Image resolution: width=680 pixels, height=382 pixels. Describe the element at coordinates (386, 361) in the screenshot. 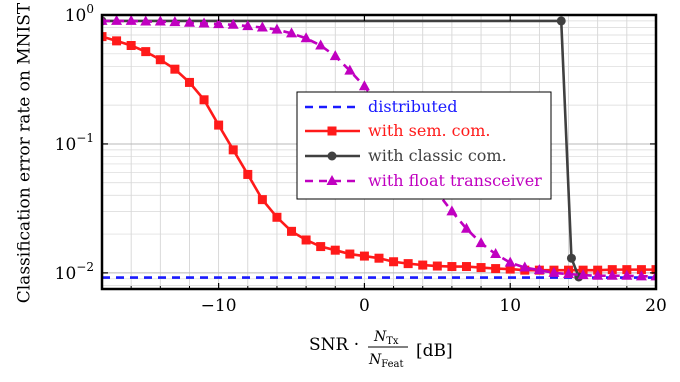

I see `x-axis-label-den: NFeat` at that location.